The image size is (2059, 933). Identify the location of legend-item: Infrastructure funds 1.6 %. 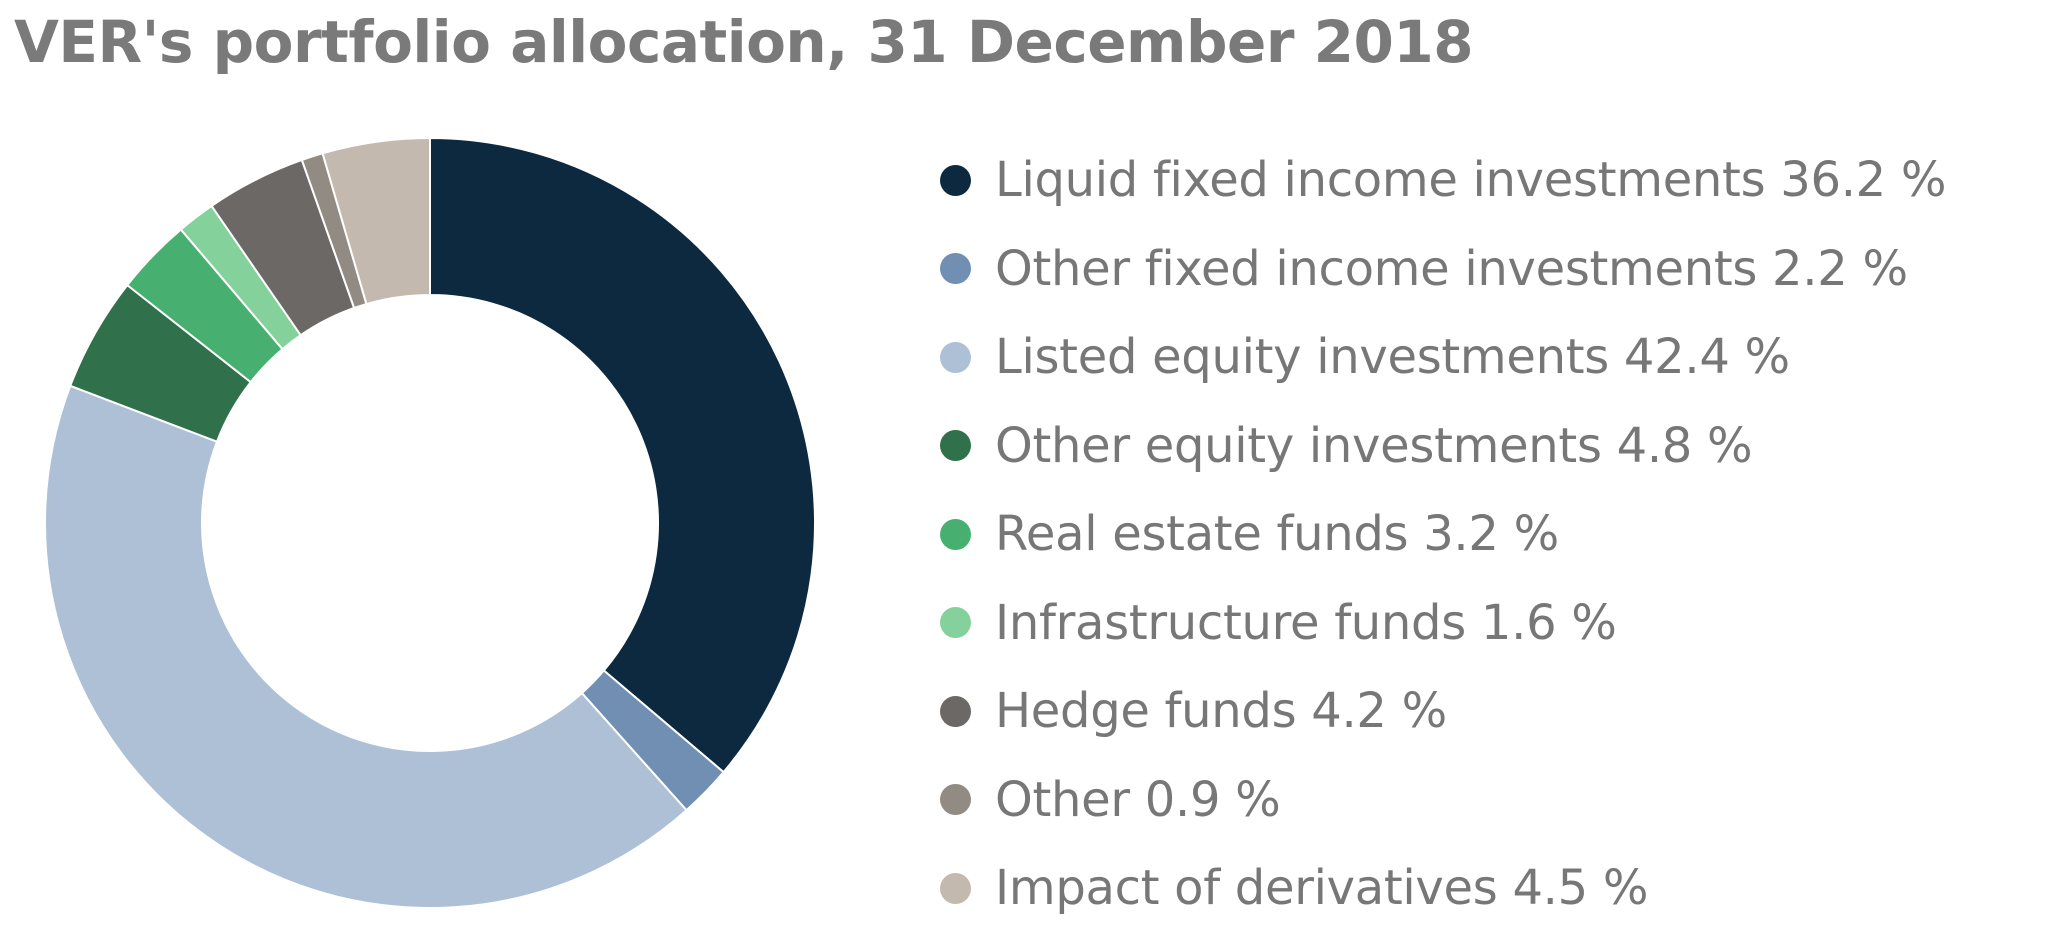
(1443, 623).